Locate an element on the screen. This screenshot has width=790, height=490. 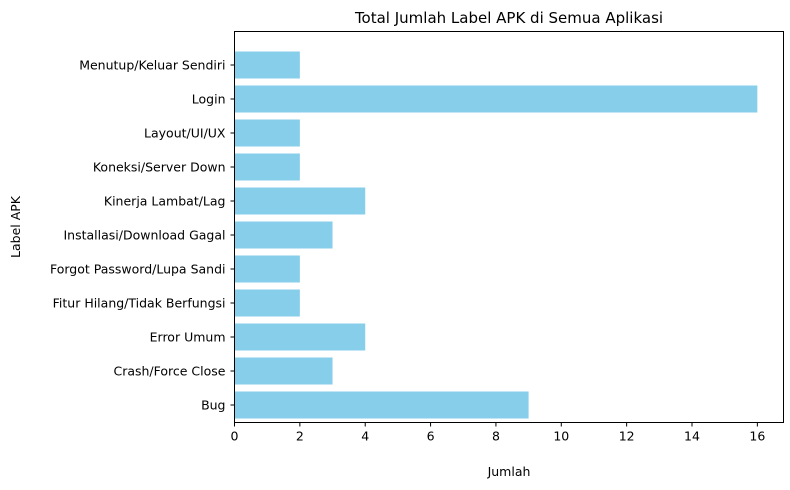
x-tick-label: 0 is located at coordinates (235, 436).